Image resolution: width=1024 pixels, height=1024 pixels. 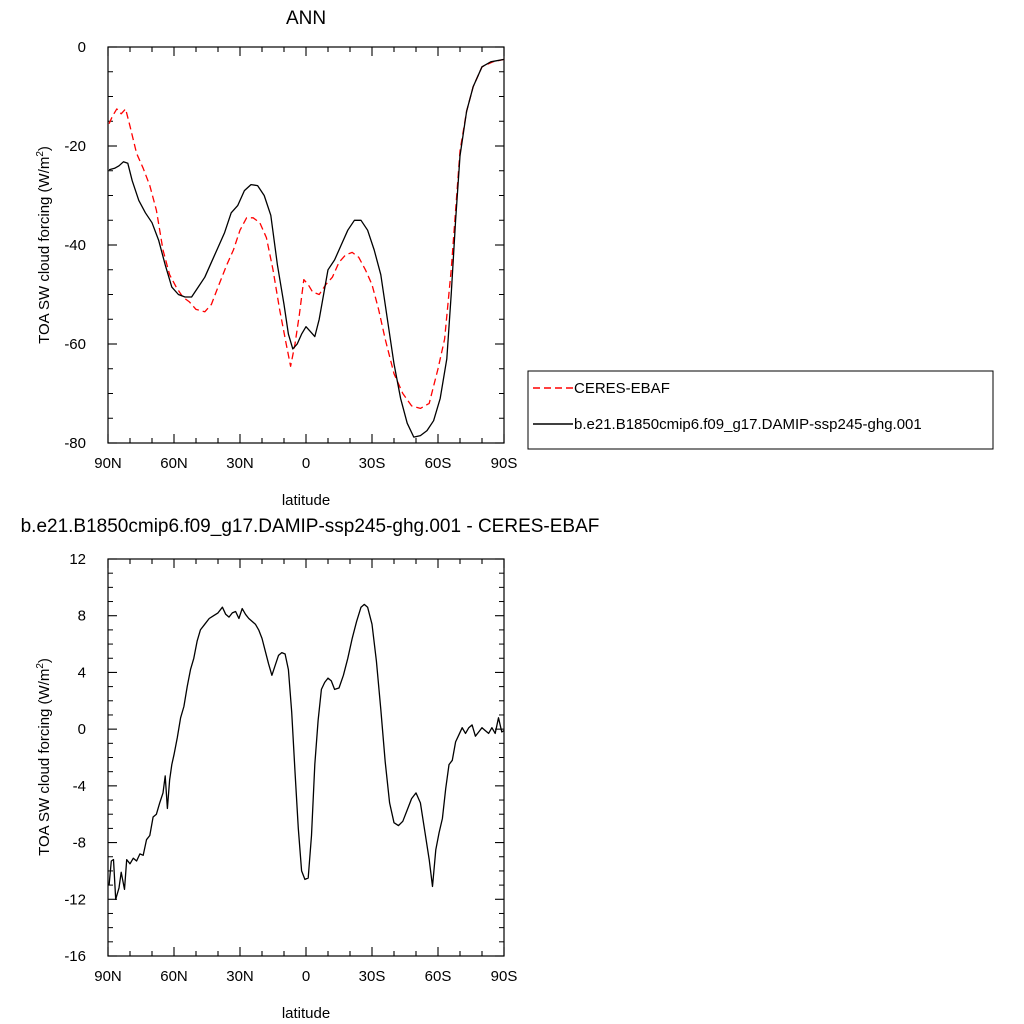 I want to click on top-x-tick-label: 30N, so click(x=240, y=463).